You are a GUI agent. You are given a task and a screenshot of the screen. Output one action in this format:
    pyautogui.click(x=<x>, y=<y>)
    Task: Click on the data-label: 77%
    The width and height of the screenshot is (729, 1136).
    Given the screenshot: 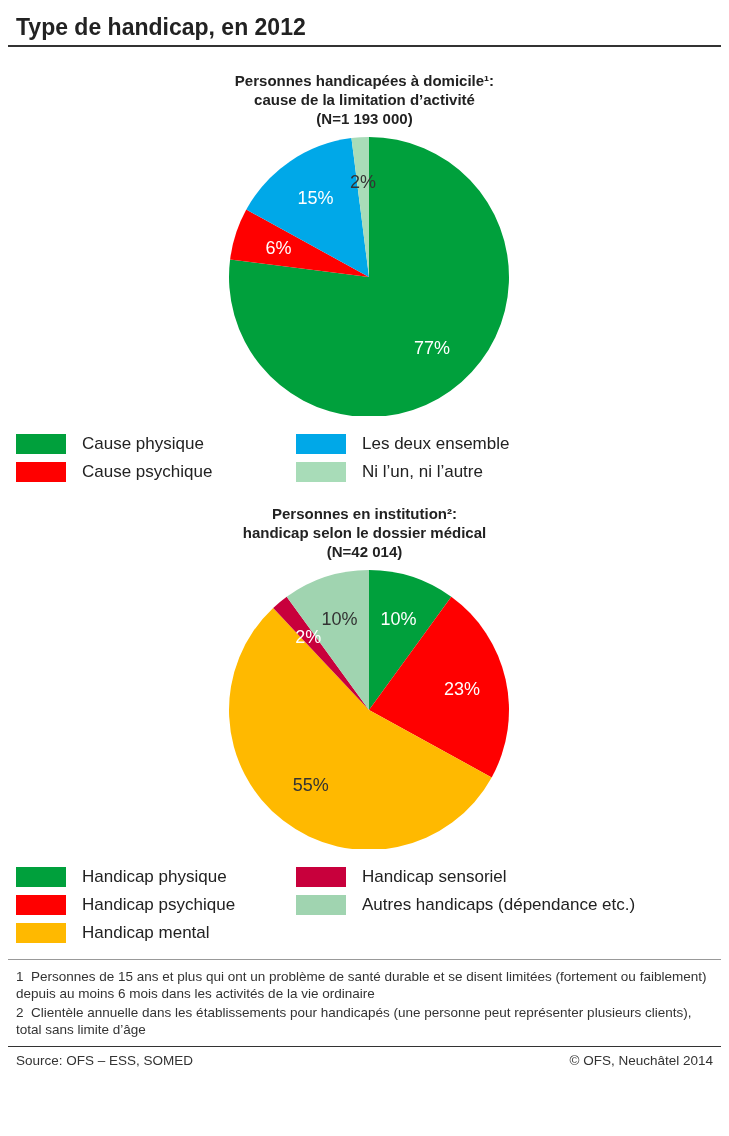 What is the action you would take?
    pyautogui.click(x=431, y=348)
    